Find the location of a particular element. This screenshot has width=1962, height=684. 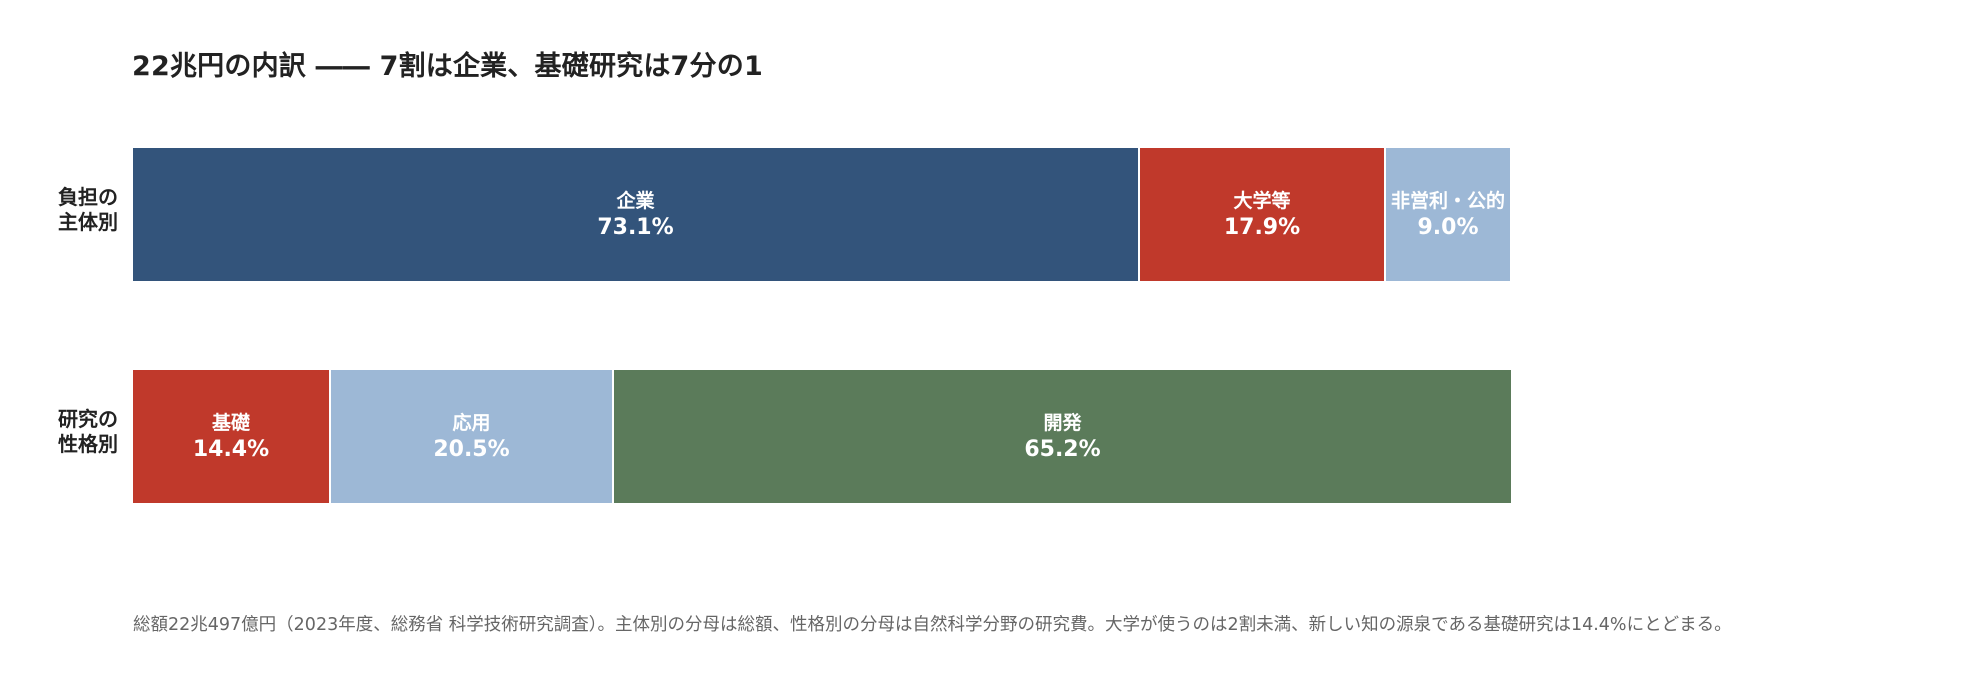

bar-segment: 基礎 14.4% is located at coordinates (232, 436).